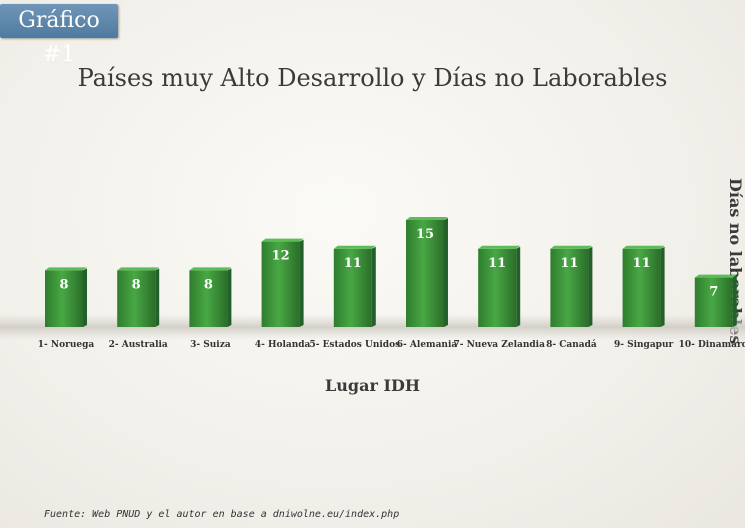 This screenshot has width=745, height=528. I want to click on bar-6: 15, so click(427, 272).